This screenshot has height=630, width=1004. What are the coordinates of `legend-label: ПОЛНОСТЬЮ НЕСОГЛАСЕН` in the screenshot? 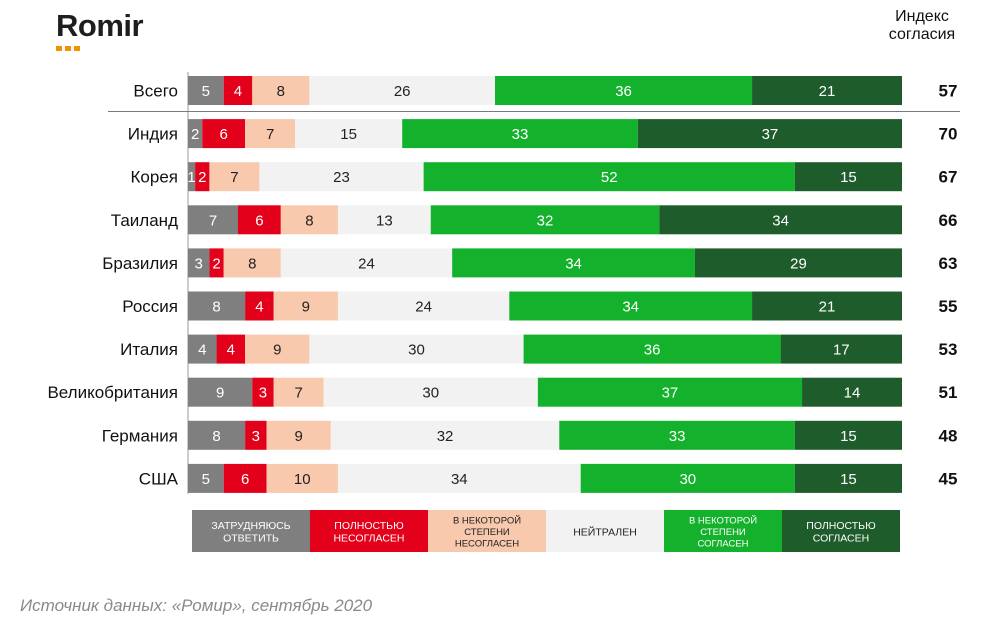 It's located at (368, 532).